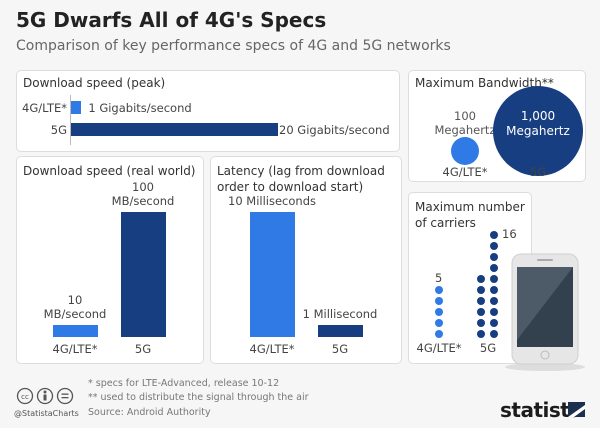  What do you see at coordinates (465, 151) in the screenshot?
I see `bubble-4g` at bounding box center [465, 151].